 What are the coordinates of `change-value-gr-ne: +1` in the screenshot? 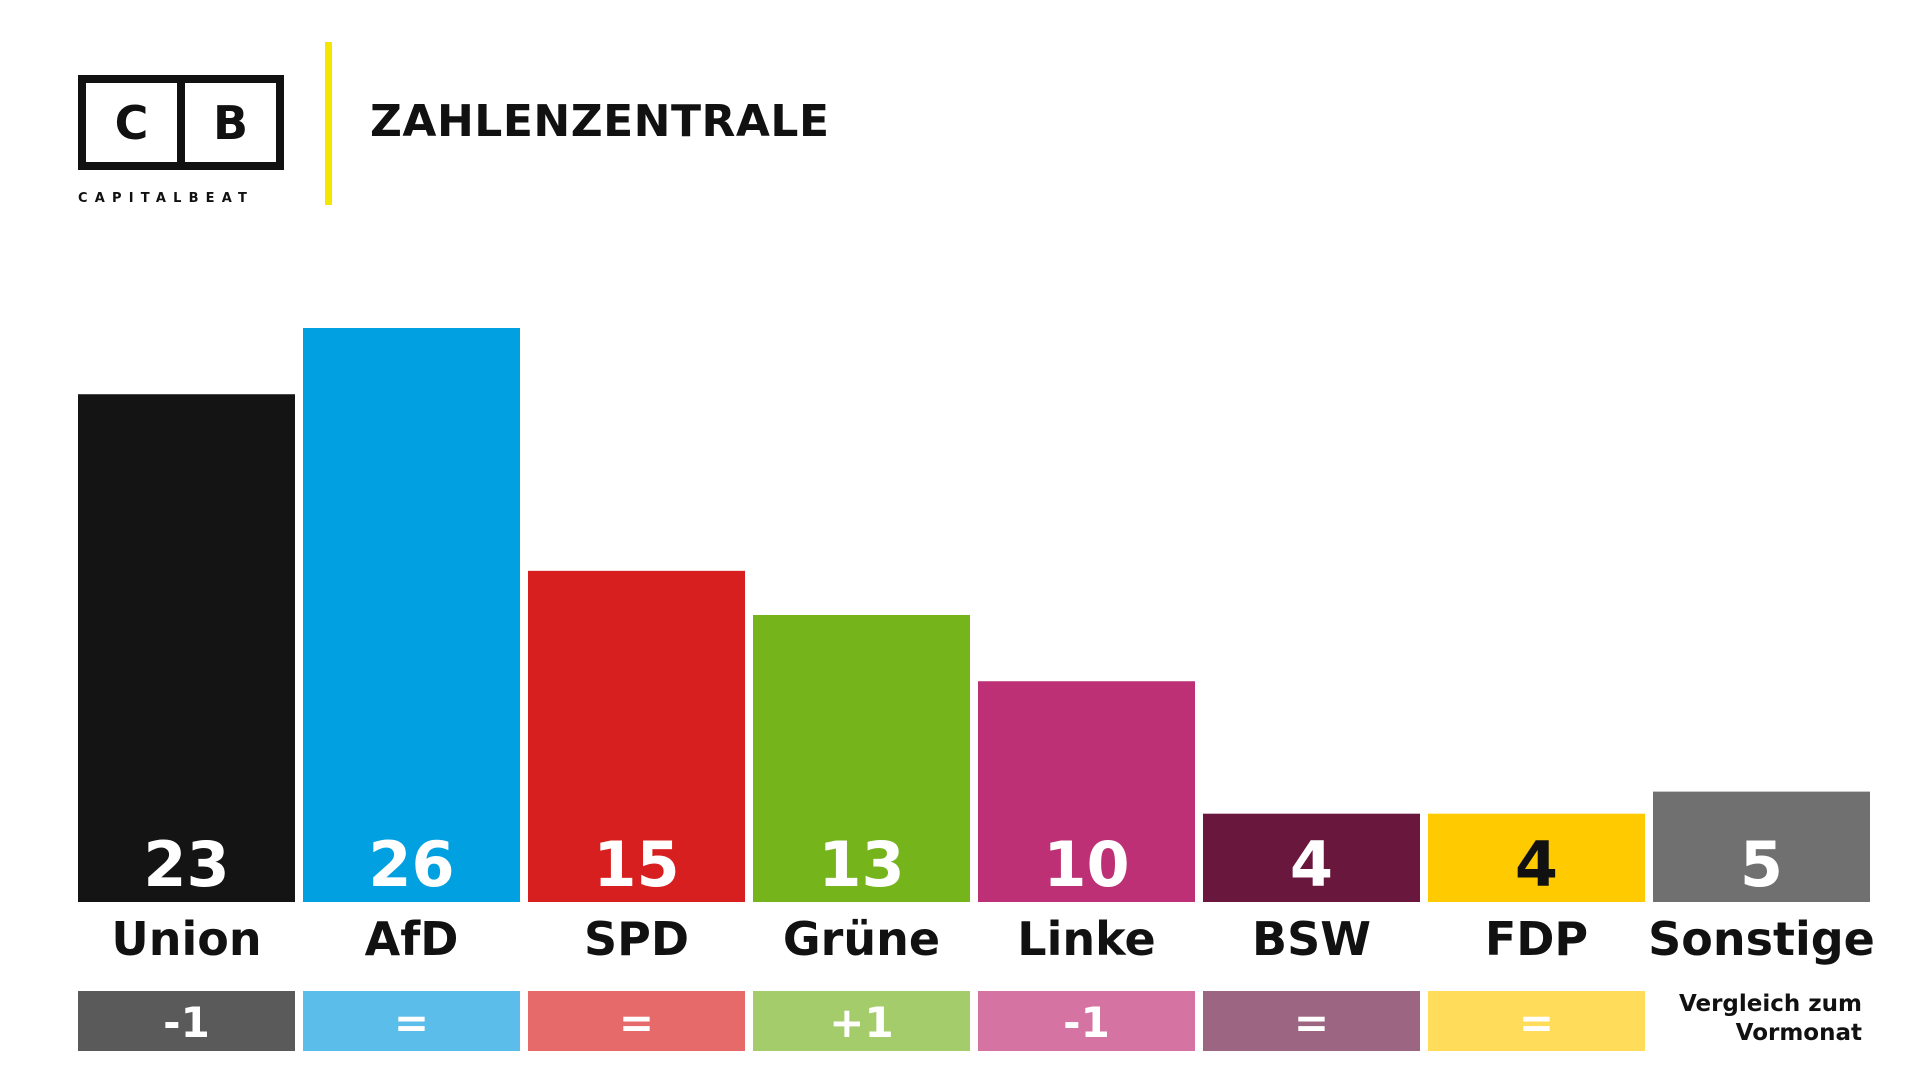 It's located at (861, 1022).